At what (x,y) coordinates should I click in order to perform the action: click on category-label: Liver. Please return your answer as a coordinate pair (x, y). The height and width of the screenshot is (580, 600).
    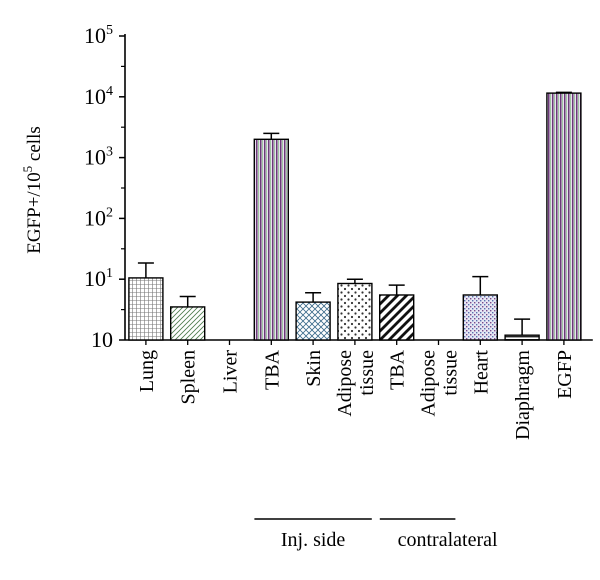
    Looking at the image, I should click on (231, 372).